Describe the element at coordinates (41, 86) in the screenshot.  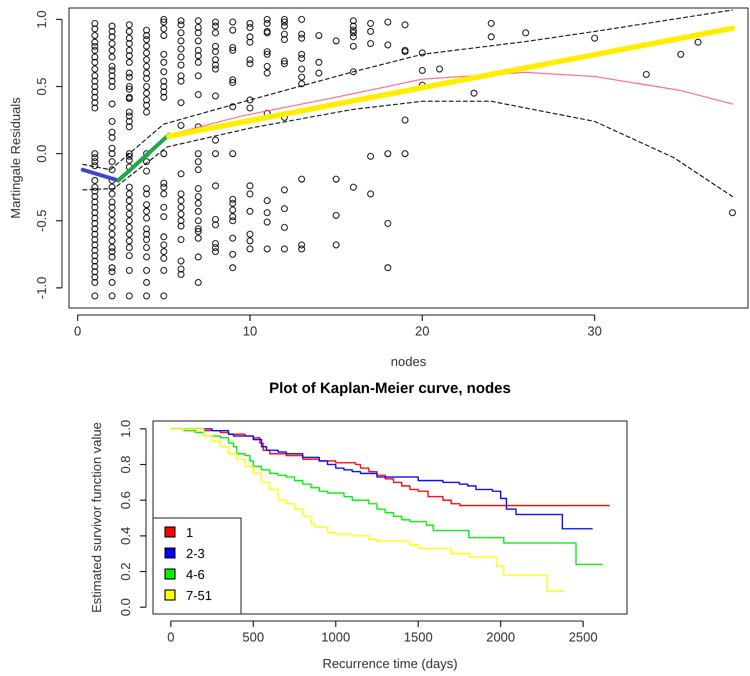
I see `y-tick-label: 0.5` at that location.